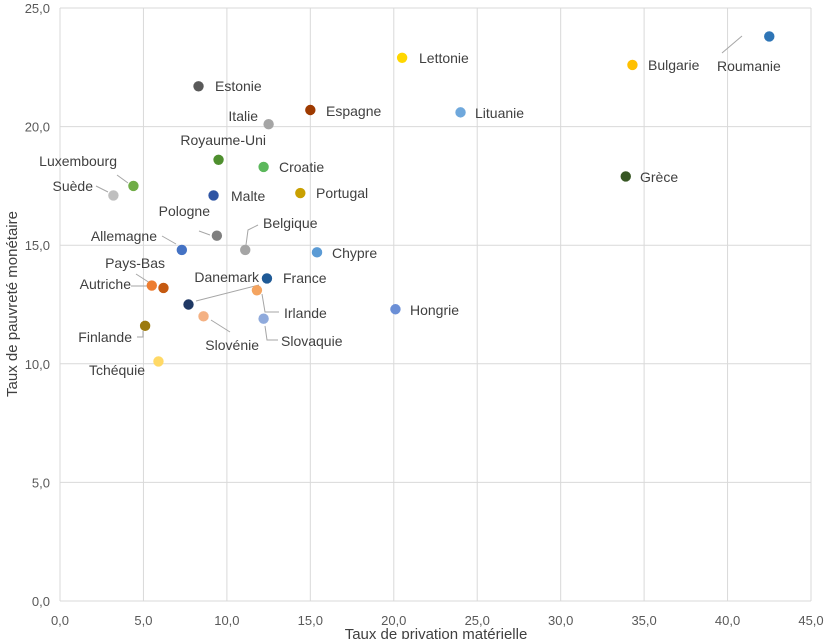 This screenshot has width=831, height=639. I want to click on point-suede, so click(113, 195).